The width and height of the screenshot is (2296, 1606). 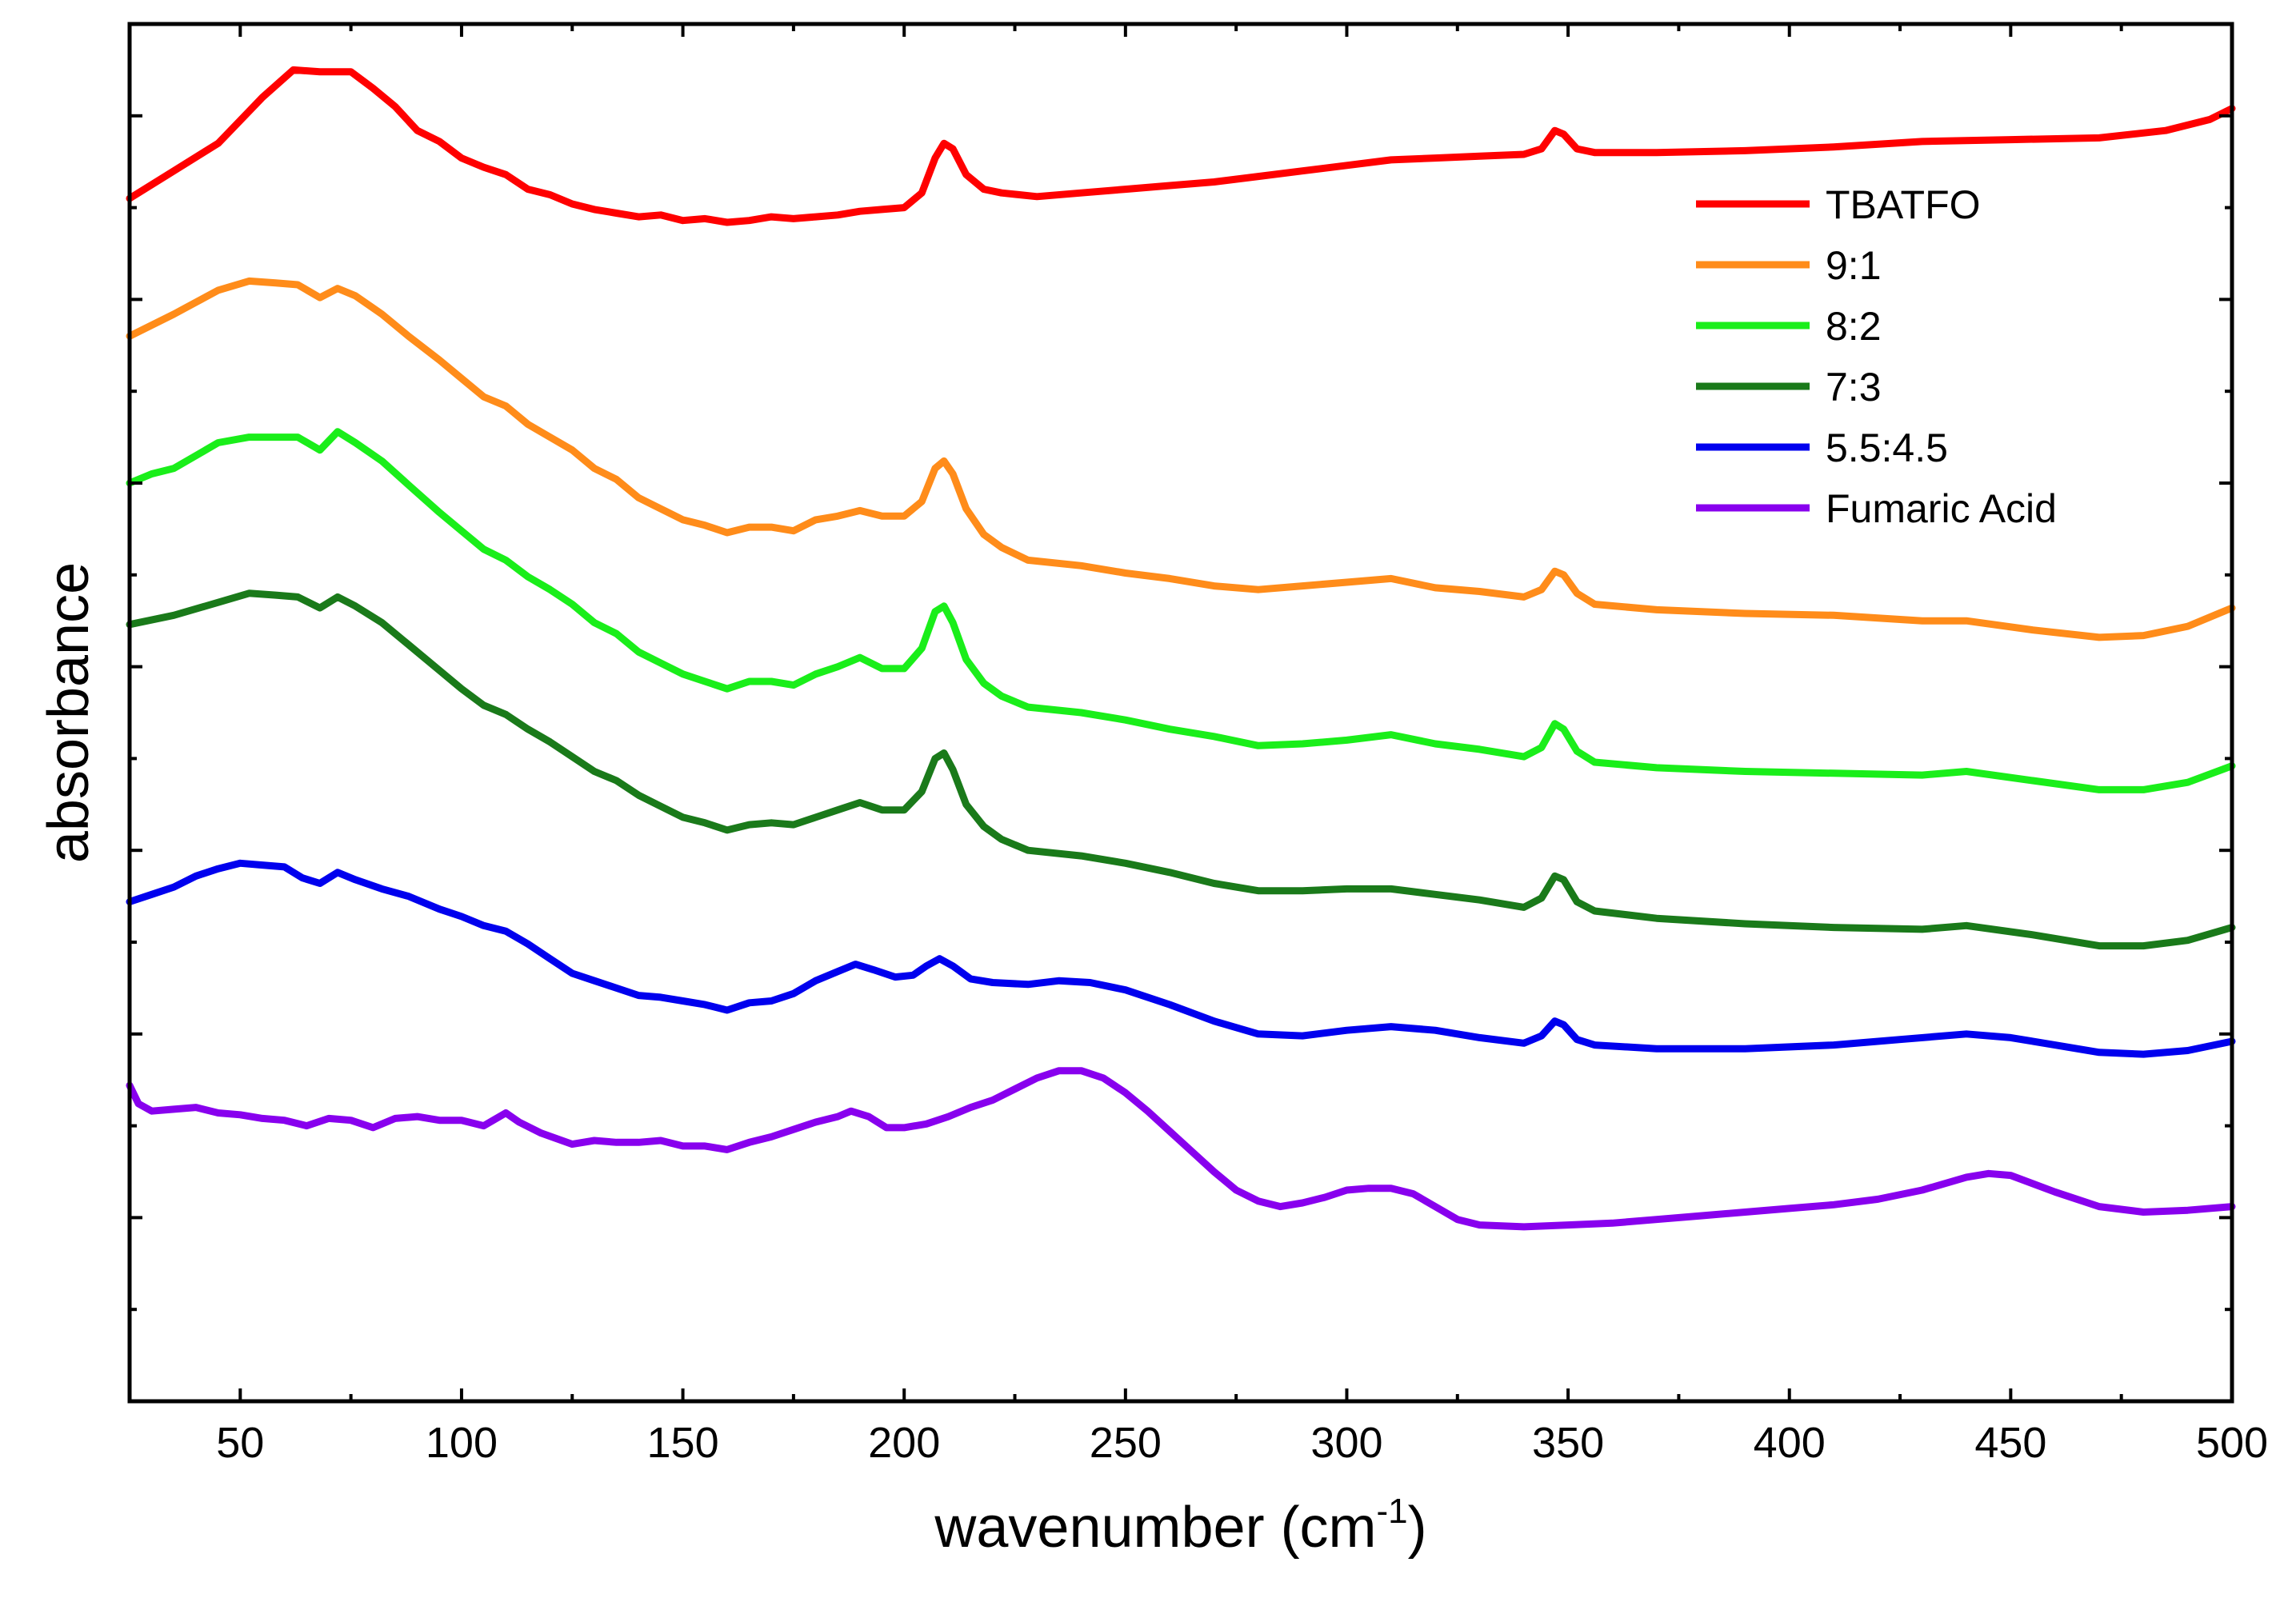 I want to click on legend: TBATFO 9:1 8:2 7:3 5.5:4.5 Fumaric Acid, so click(x=1876, y=356).